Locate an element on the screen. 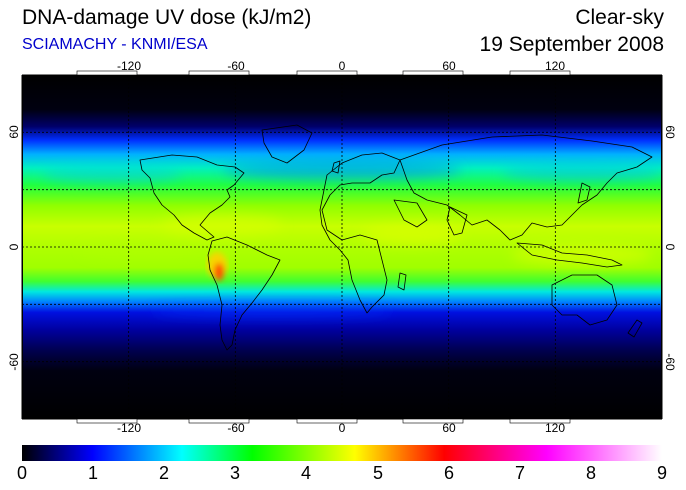  lat-tick-left-2: 0 is located at coordinates (14, 246).